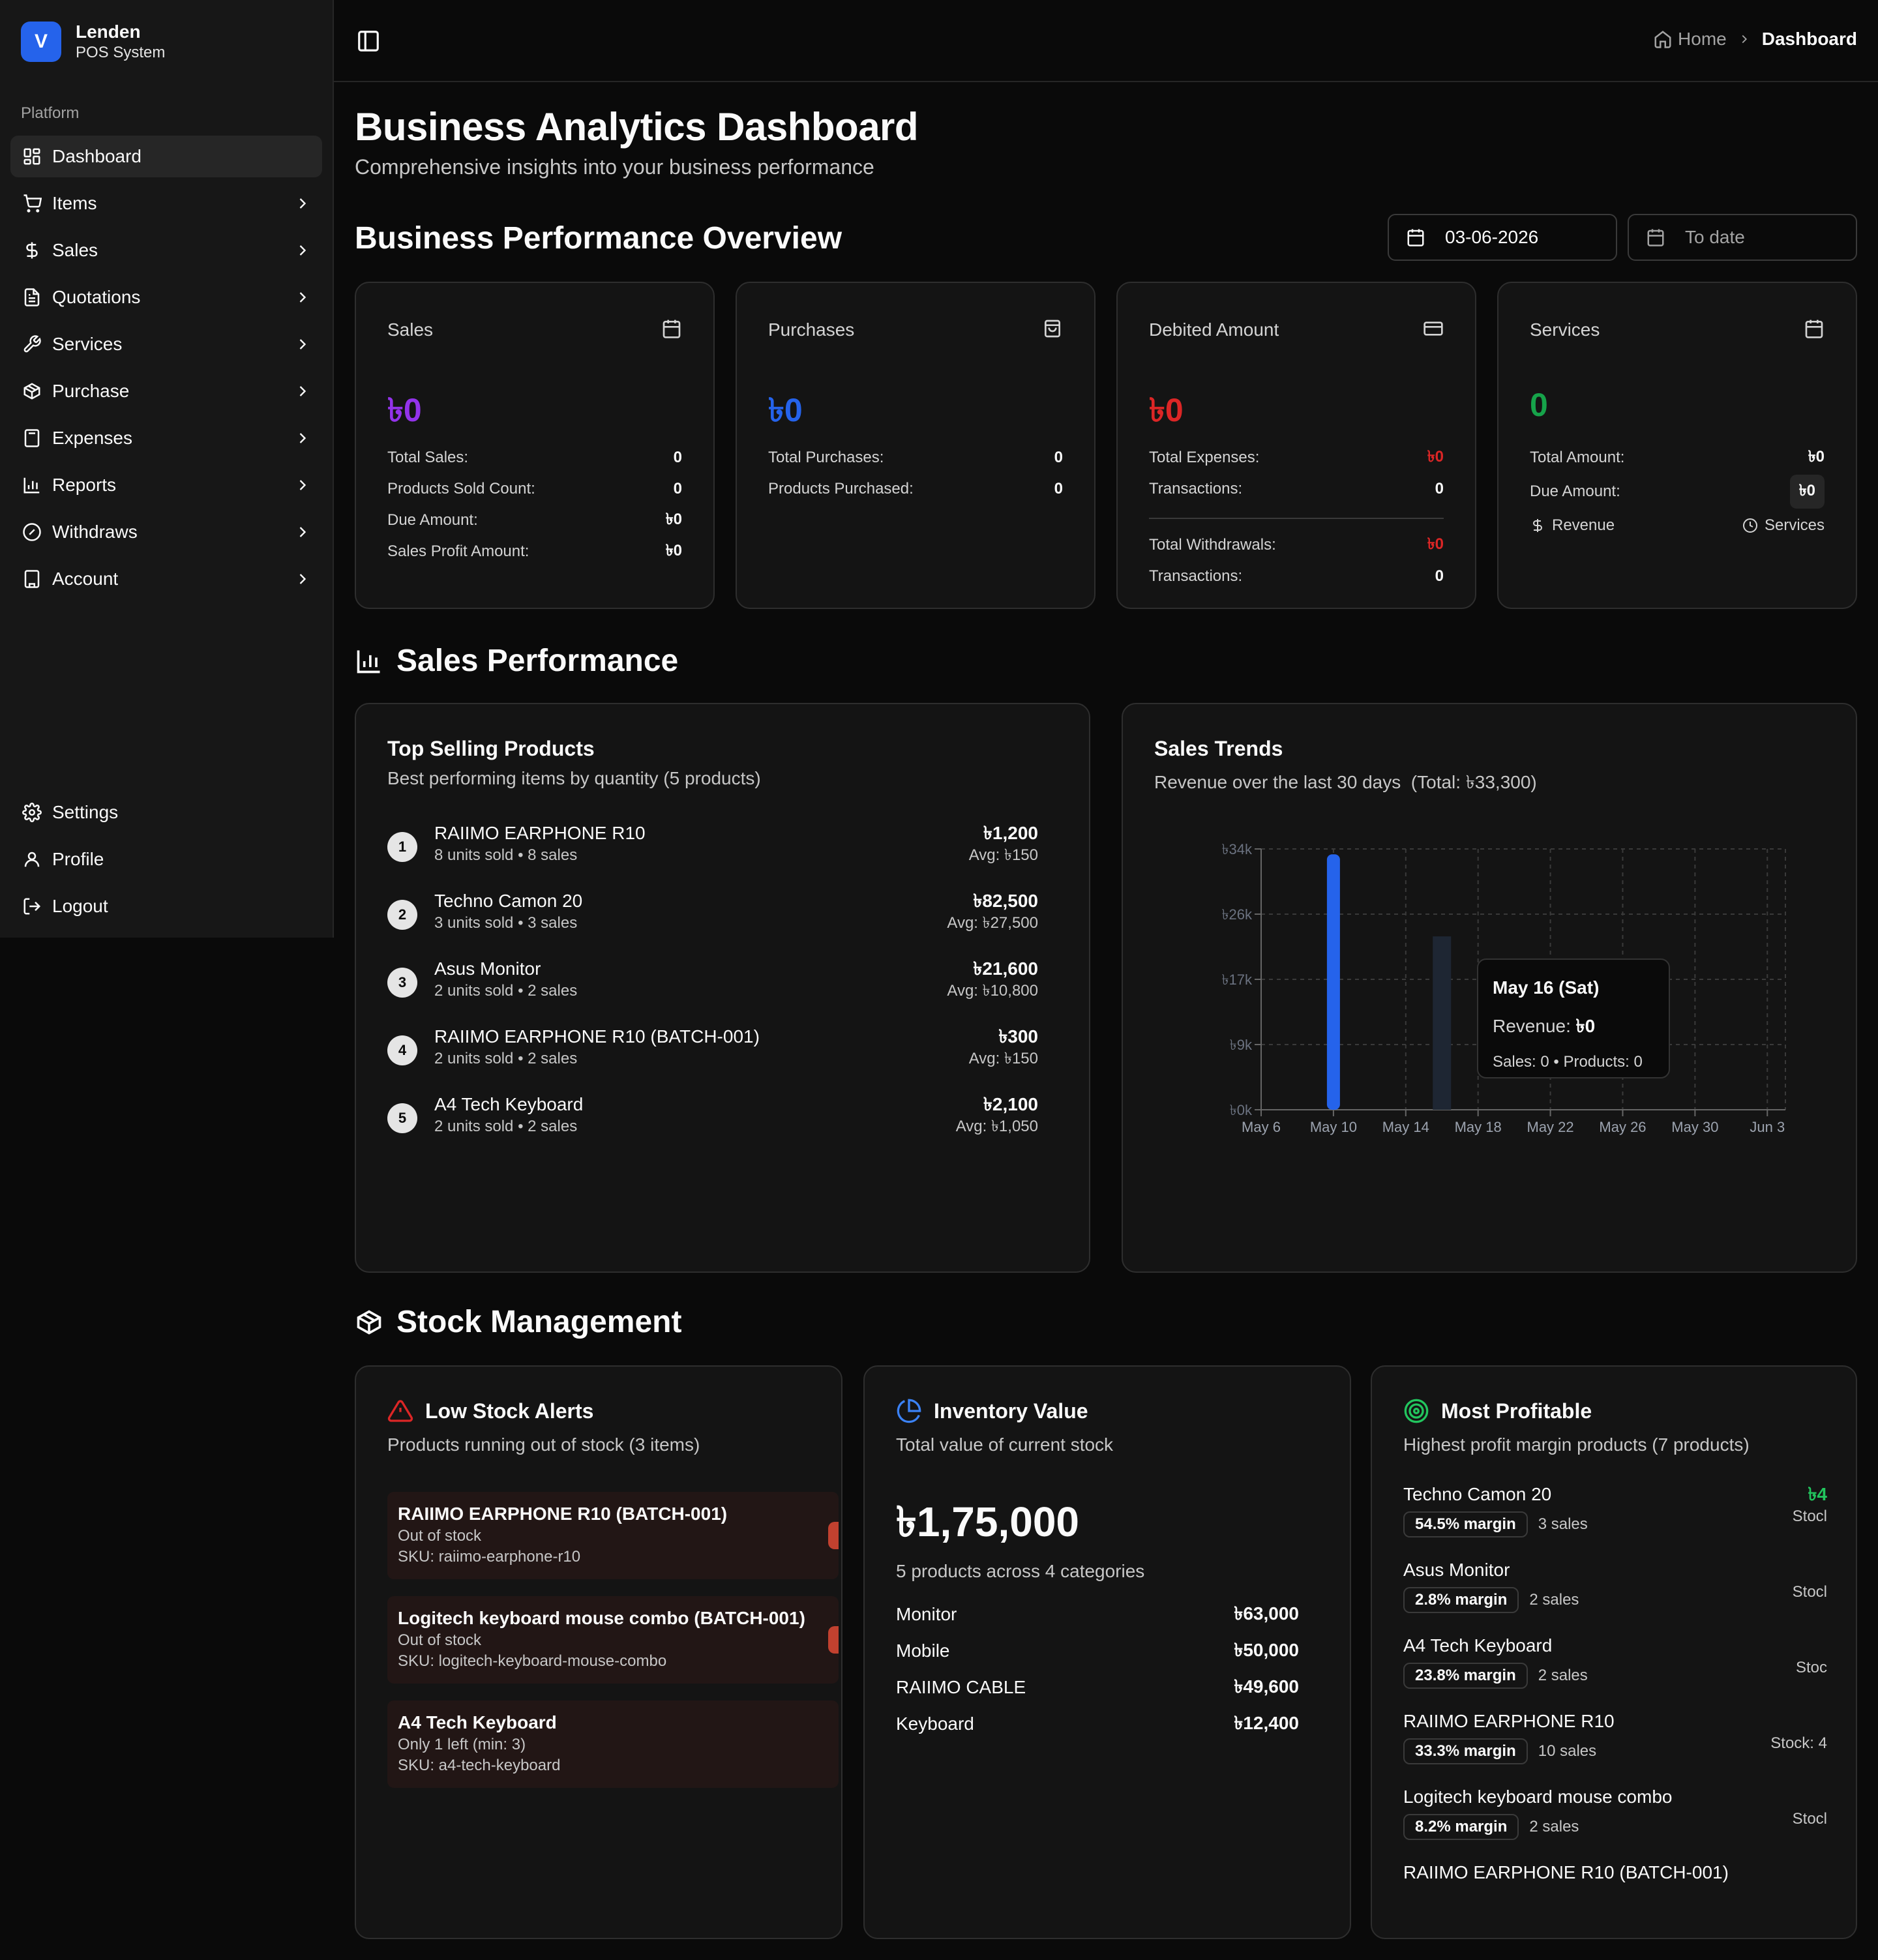 This screenshot has width=1878, height=1960. Describe the element at coordinates (166, 297) in the screenshot. I see `sidebar-item-quotations: Quotations` at that location.